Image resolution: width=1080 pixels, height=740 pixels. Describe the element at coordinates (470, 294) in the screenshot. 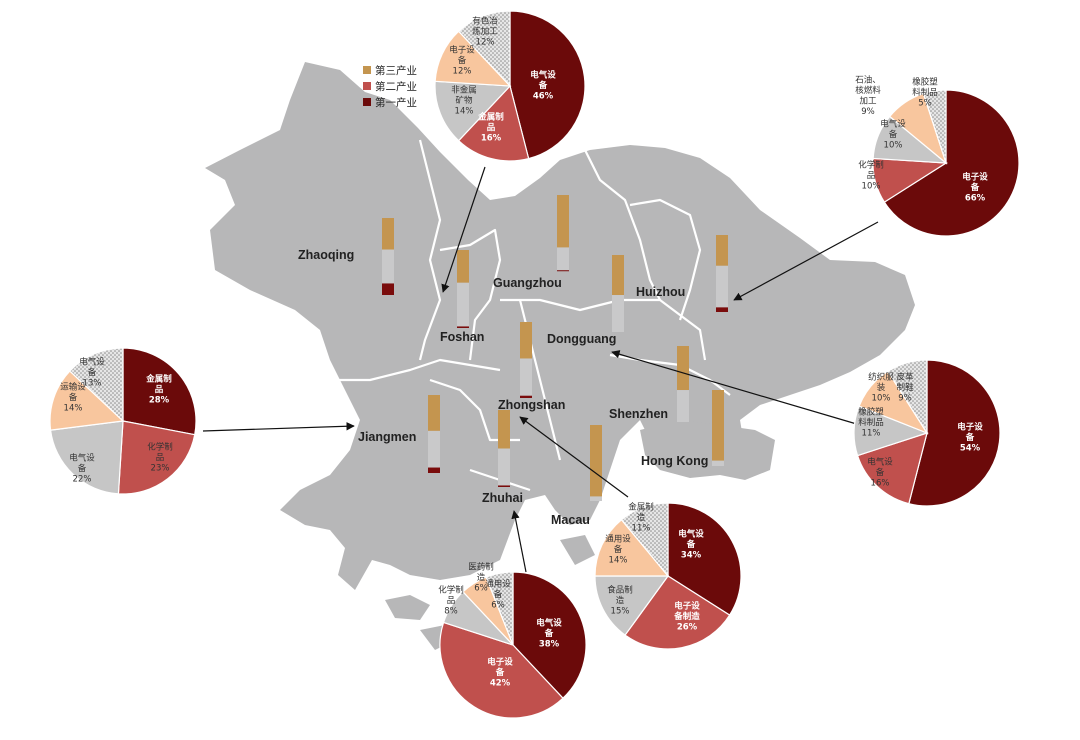

I see `border-foshan-guangzhou` at that location.